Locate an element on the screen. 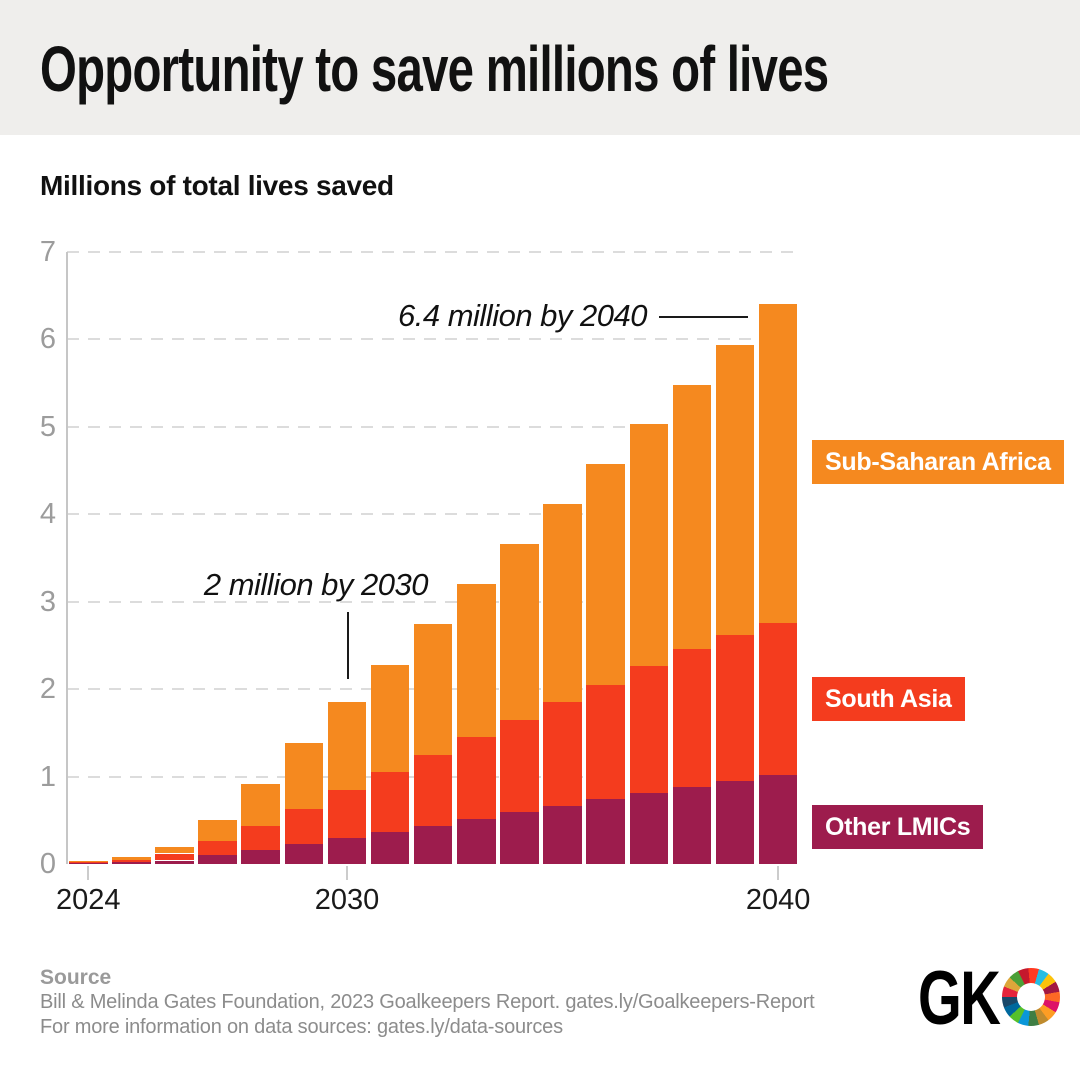  goalkeepers-logo: GK is located at coordinates (989, 999).